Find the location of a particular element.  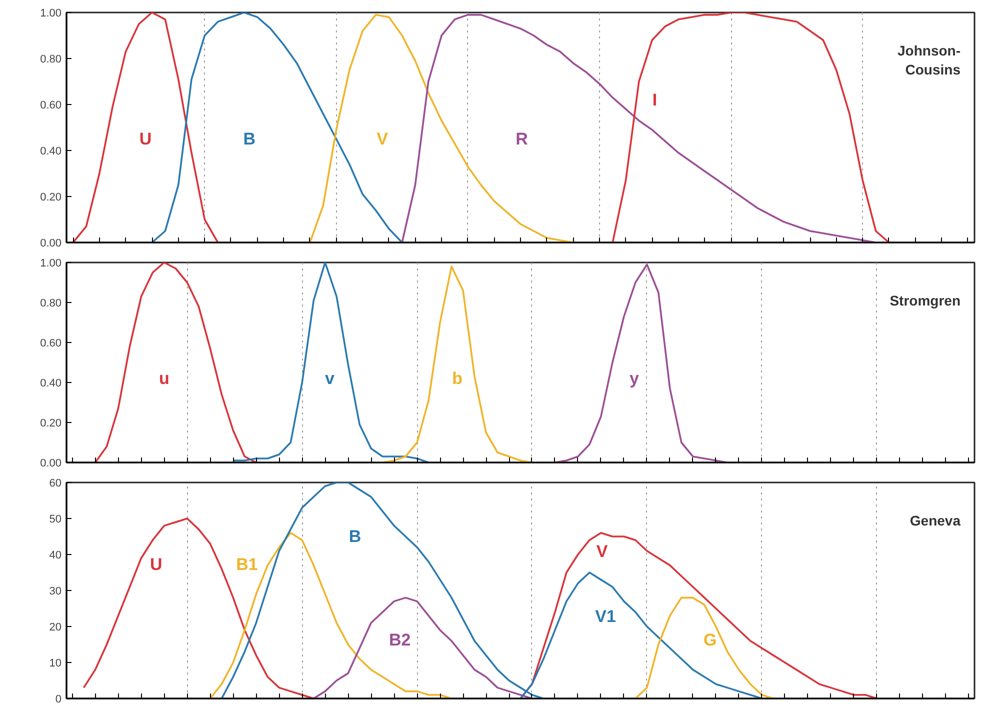

text: Johnson- Cousins is located at coordinates (929, 60).